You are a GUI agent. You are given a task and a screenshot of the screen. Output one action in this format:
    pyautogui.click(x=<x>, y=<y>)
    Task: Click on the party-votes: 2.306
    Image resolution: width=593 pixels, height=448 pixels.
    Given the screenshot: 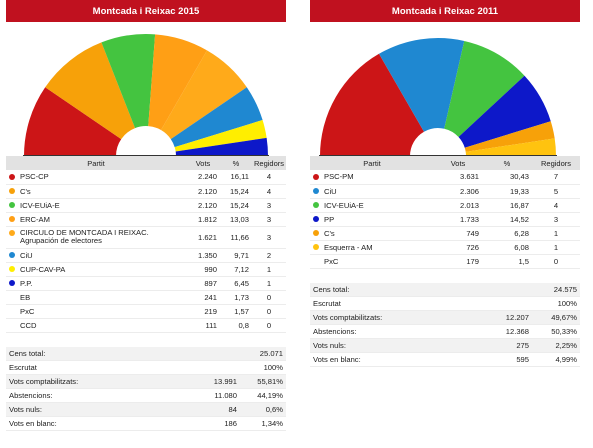 What is the action you would take?
    pyautogui.click(x=458, y=191)
    